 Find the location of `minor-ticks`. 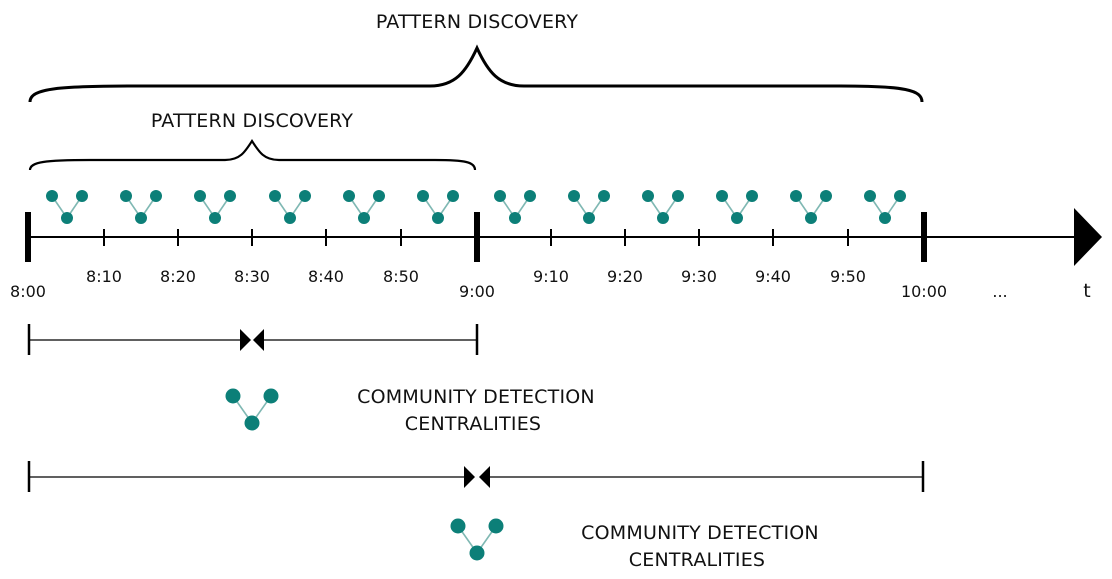

minor-ticks is located at coordinates (476, 237).